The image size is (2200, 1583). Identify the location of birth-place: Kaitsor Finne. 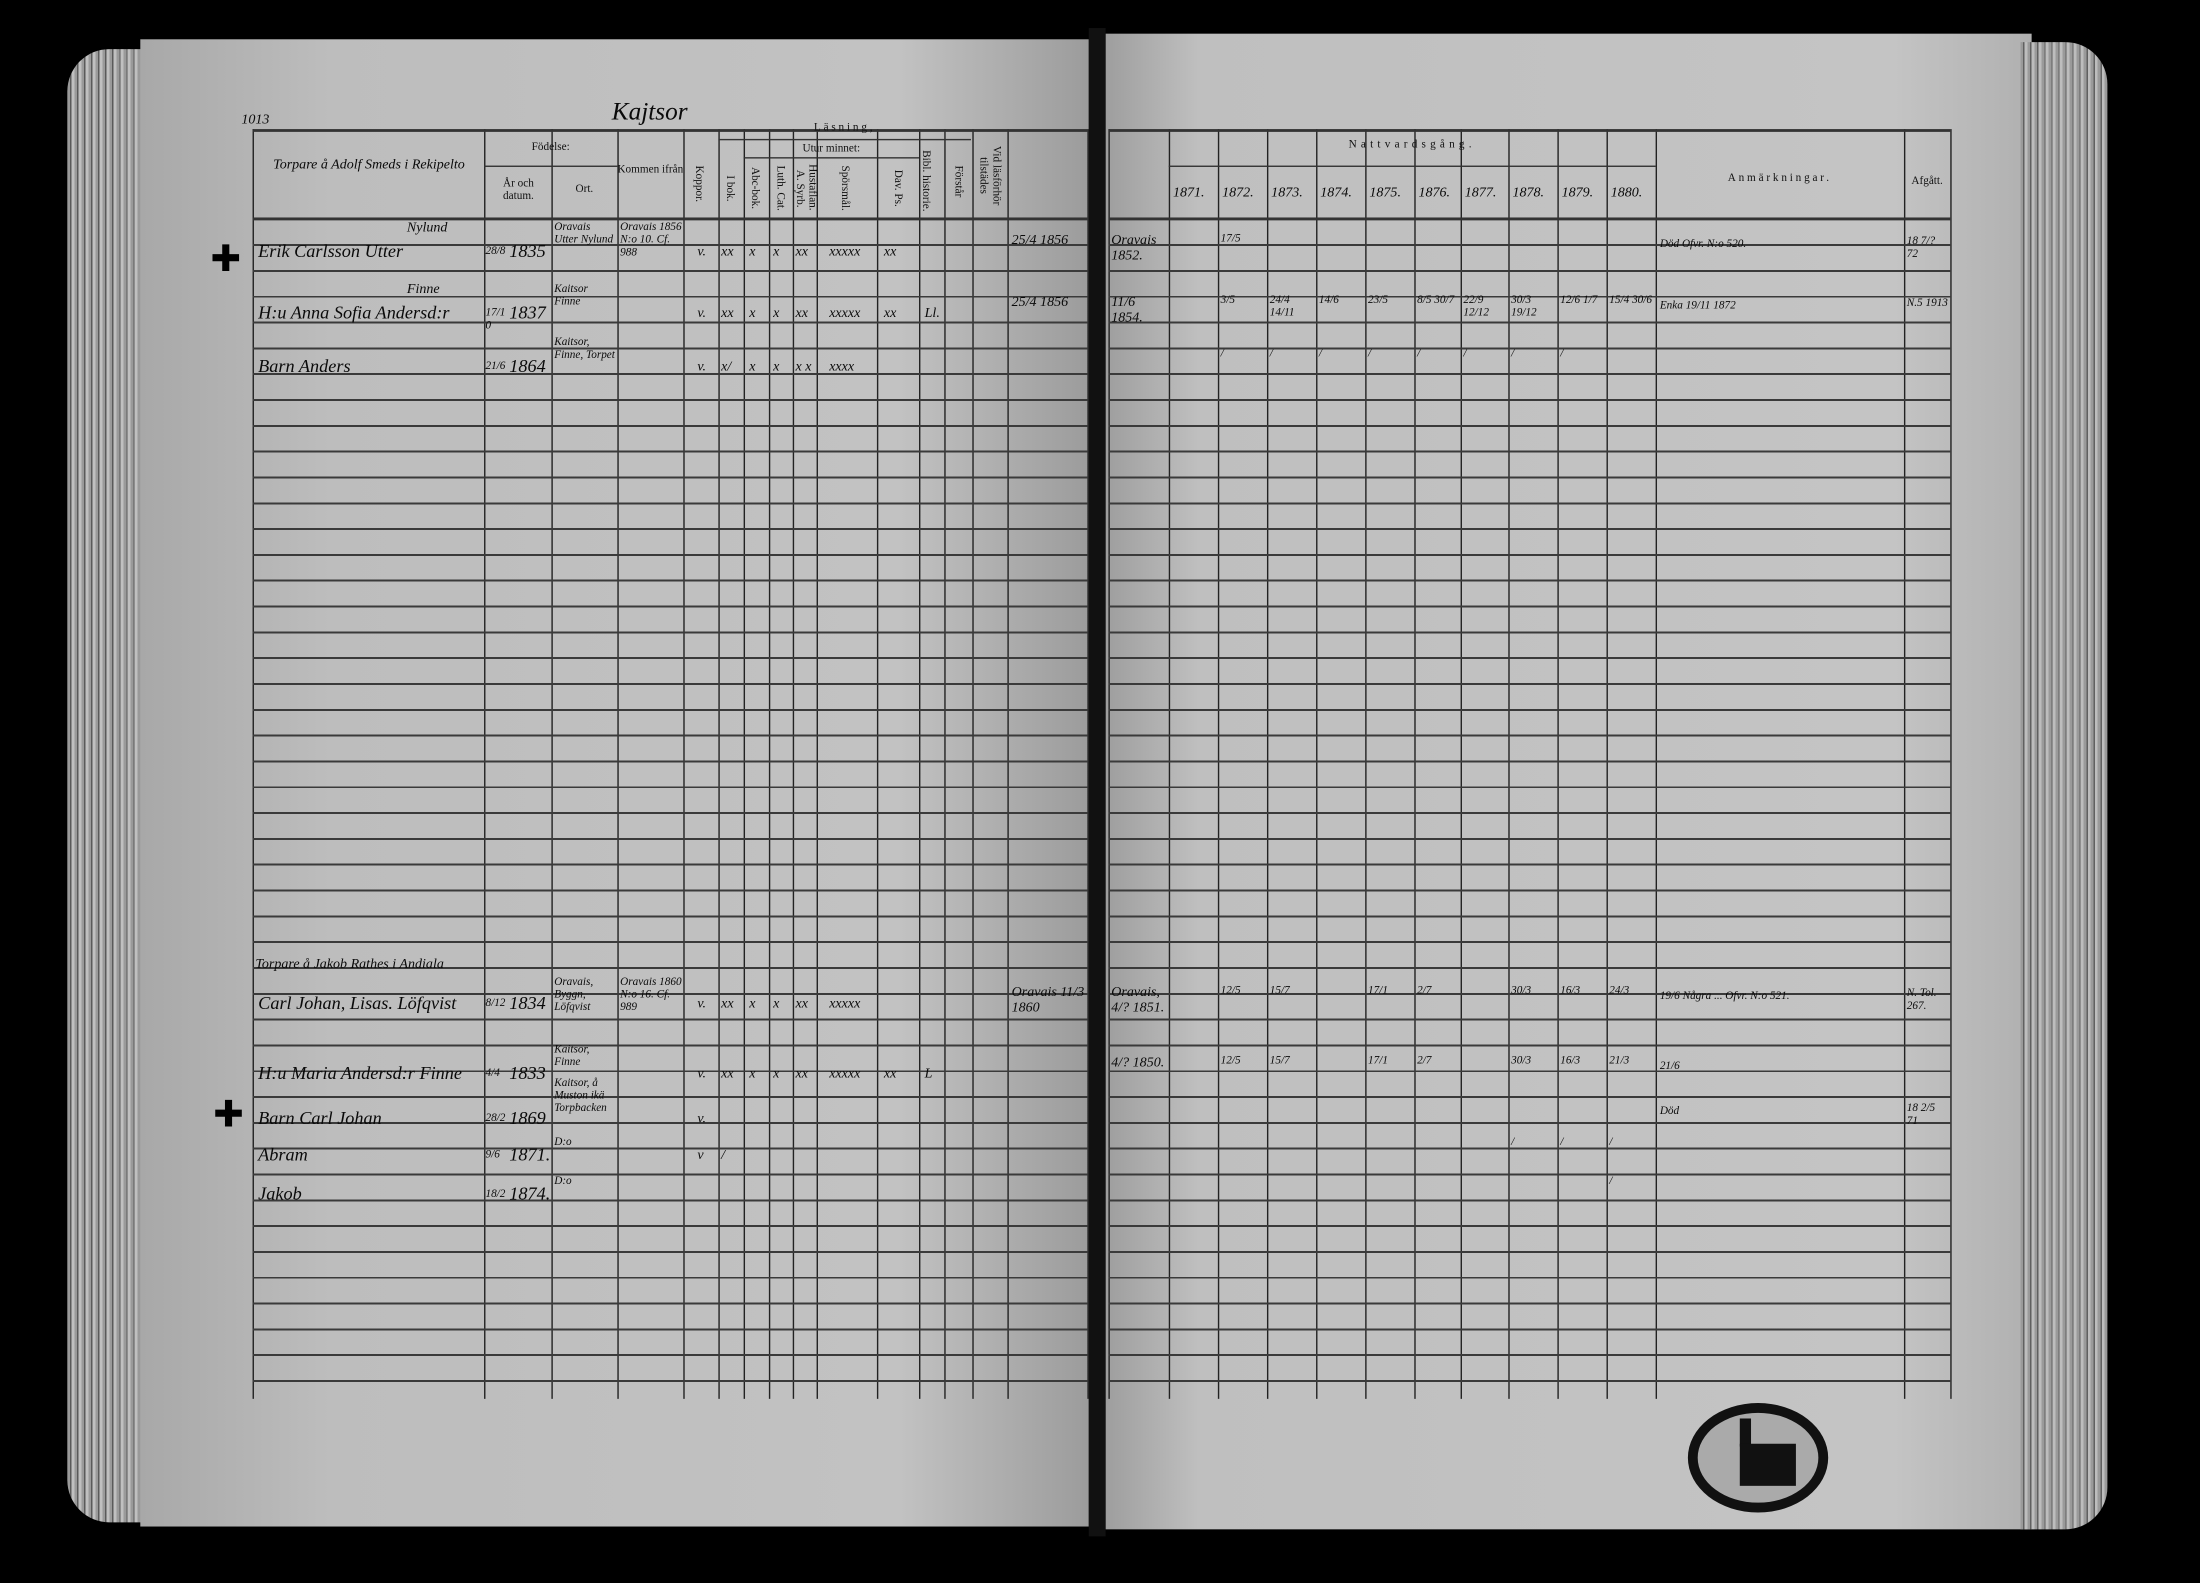
(571, 294).